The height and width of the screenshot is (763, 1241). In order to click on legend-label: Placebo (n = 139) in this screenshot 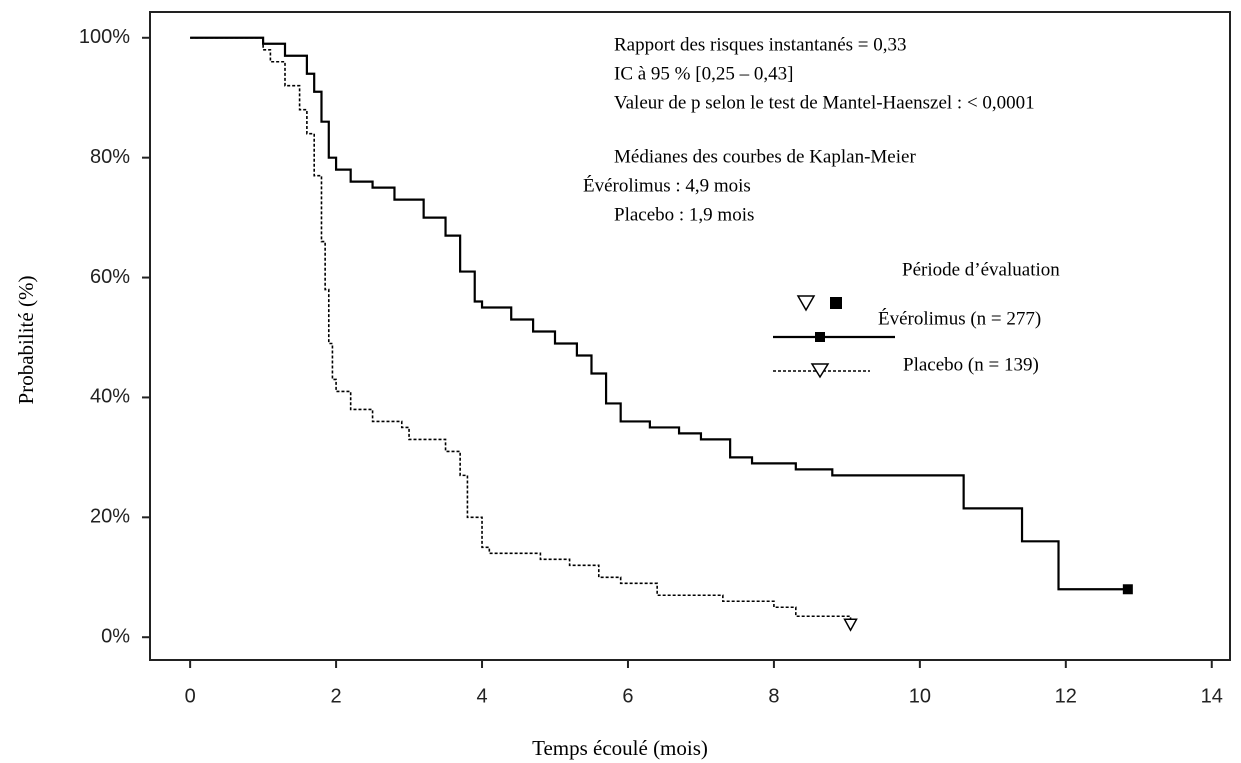, I will do `click(971, 364)`.